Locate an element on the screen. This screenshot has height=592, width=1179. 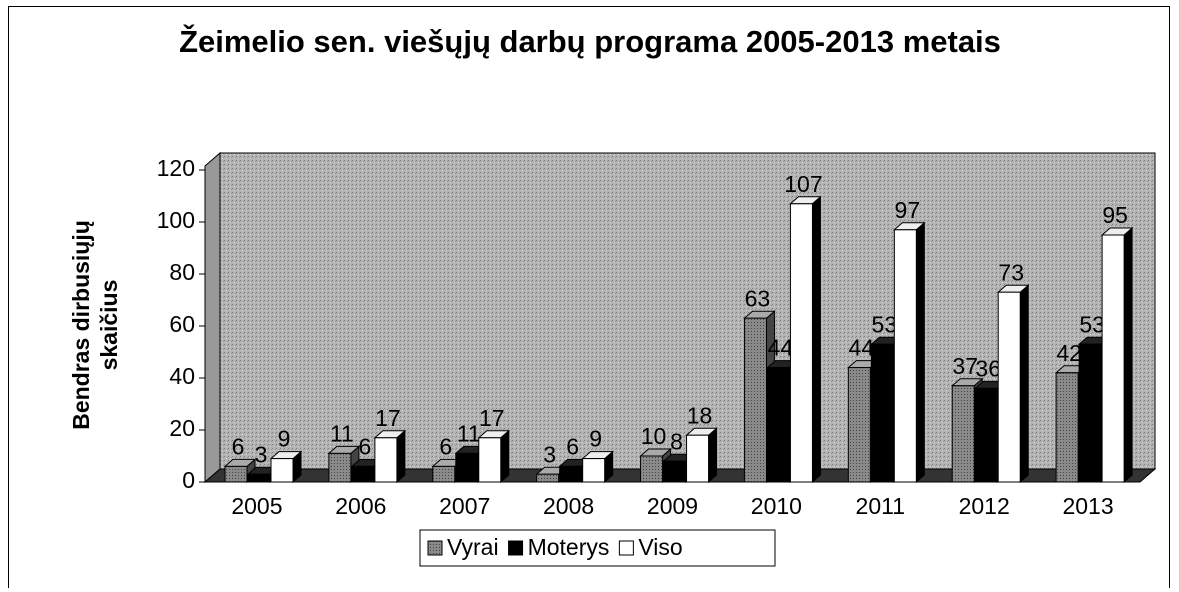
legend-label: Vyrai is located at coordinates (473, 547).